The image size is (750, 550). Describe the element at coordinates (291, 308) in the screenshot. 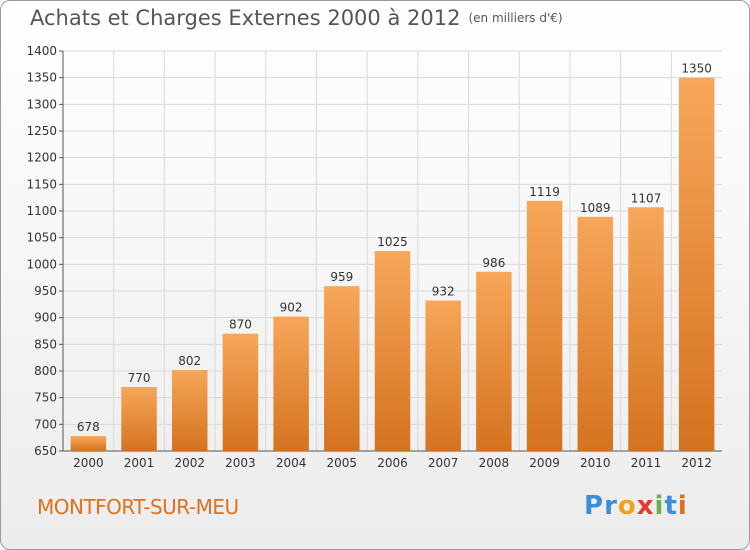

I see `data-label: 902` at that location.